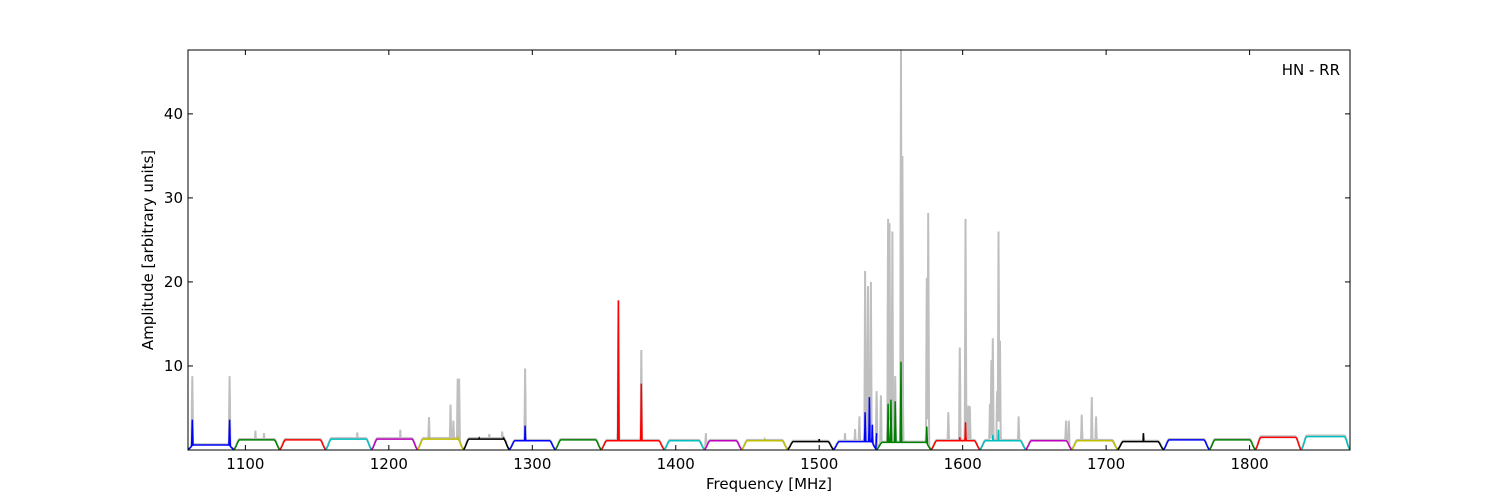 This screenshot has height=500, width=1500. What do you see at coordinates (173, 282) in the screenshot?
I see `y-tick-label: 20` at bounding box center [173, 282].